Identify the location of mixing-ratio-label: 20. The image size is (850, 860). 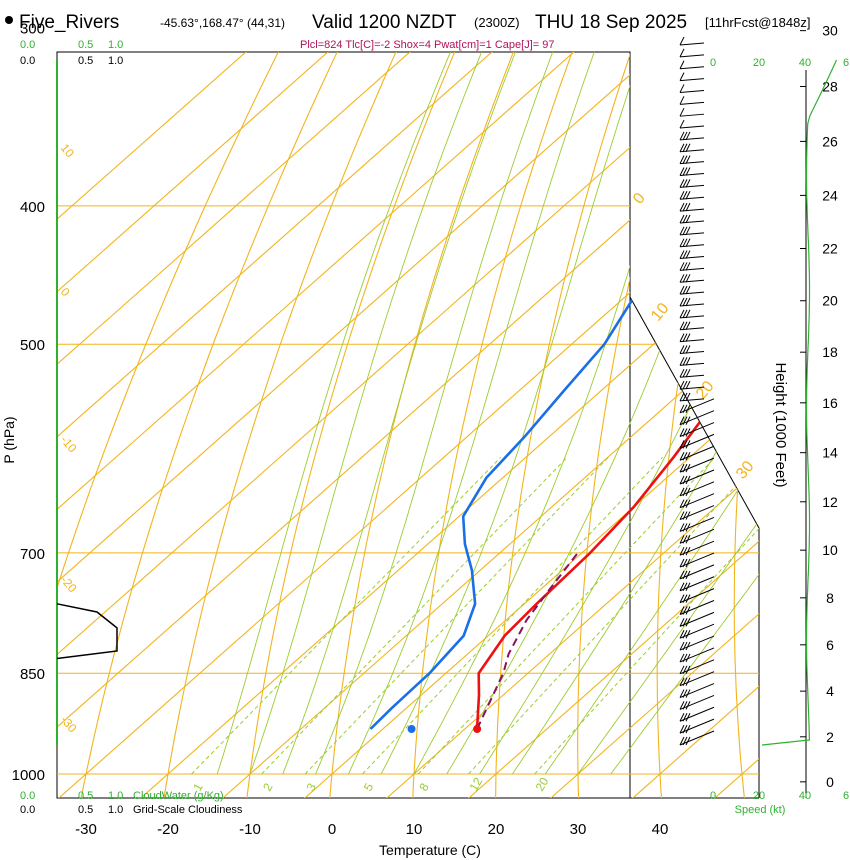
(542, 784).